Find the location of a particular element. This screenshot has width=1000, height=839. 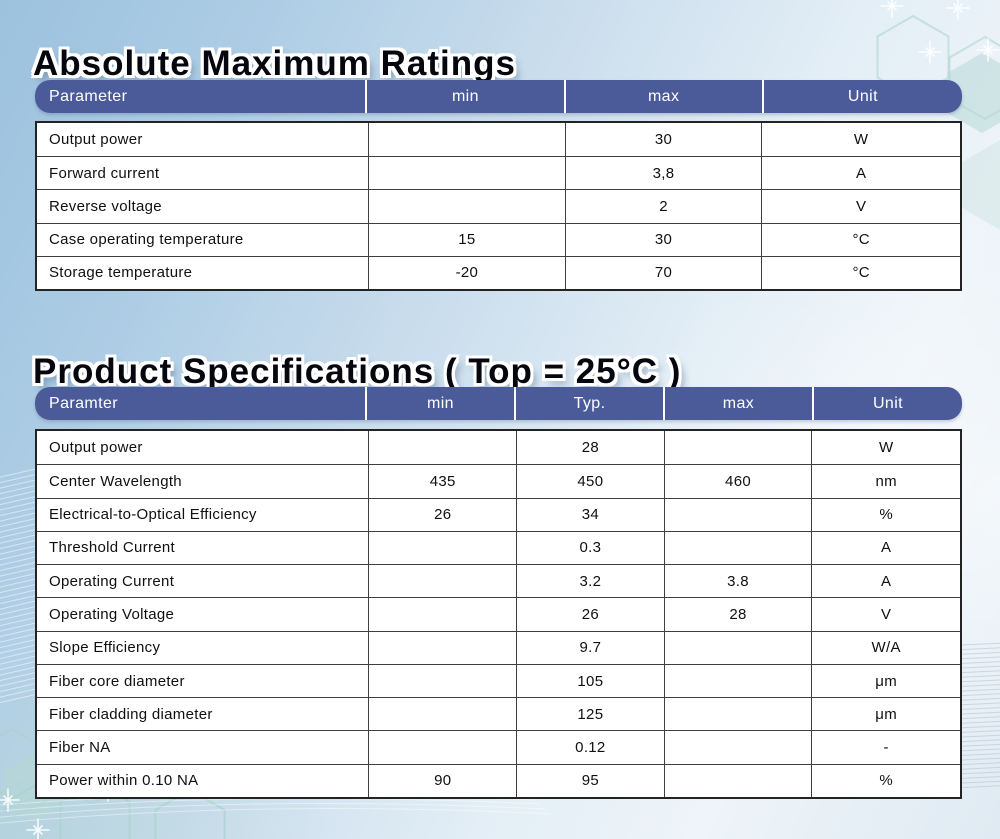

value-cell: 15 is located at coordinates (466, 239).